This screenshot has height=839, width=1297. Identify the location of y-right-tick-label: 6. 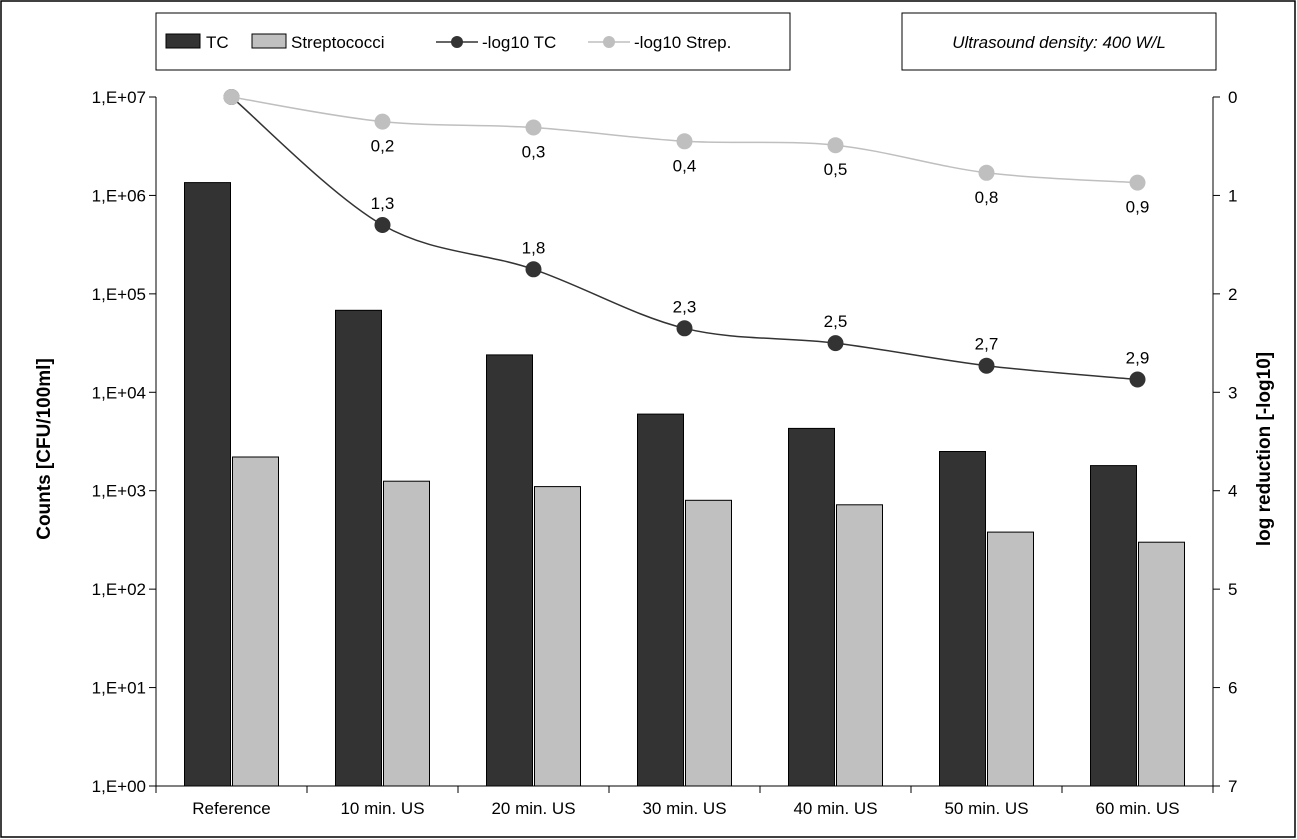
(1232, 688).